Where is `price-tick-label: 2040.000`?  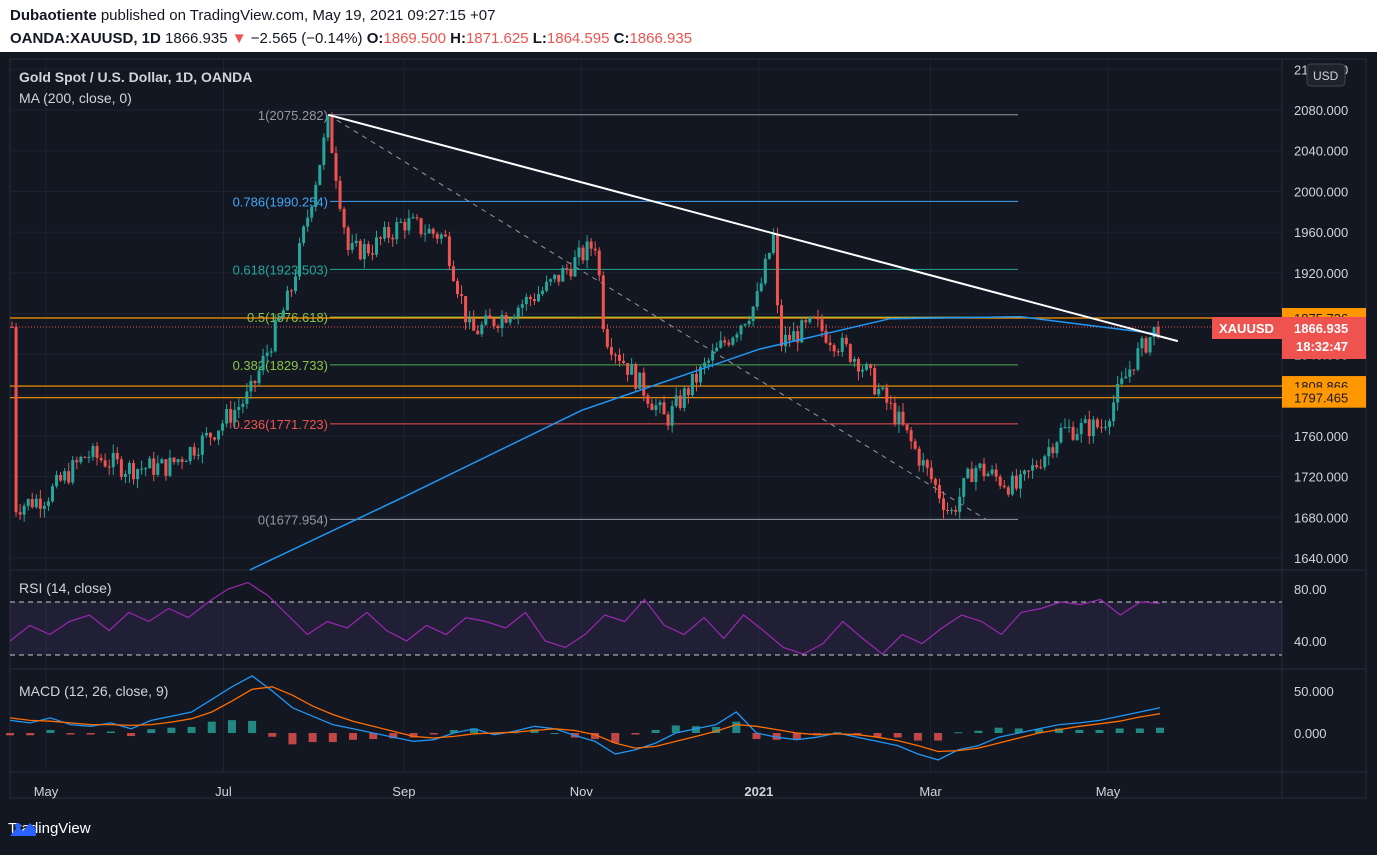 price-tick-label: 2040.000 is located at coordinates (1321, 151).